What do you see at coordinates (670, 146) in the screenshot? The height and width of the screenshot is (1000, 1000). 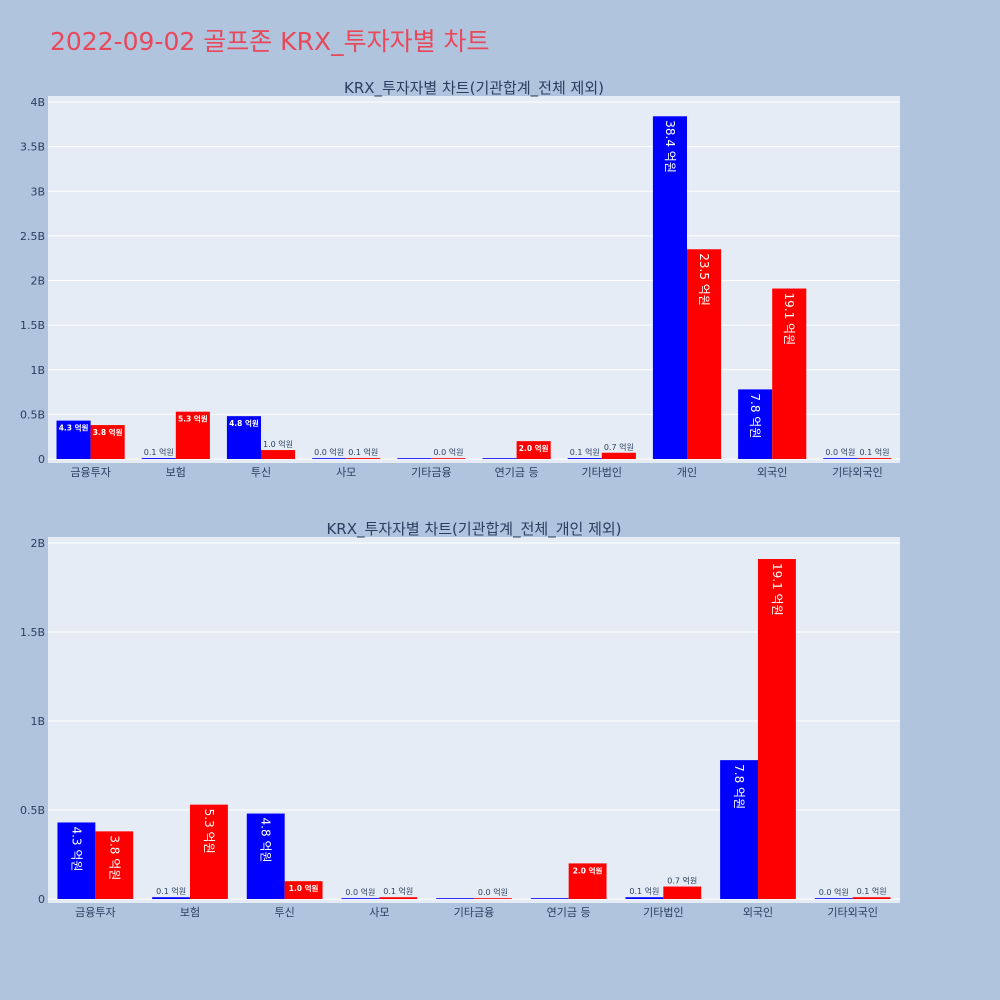 I see `data-label: 38.4 억원` at bounding box center [670, 146].